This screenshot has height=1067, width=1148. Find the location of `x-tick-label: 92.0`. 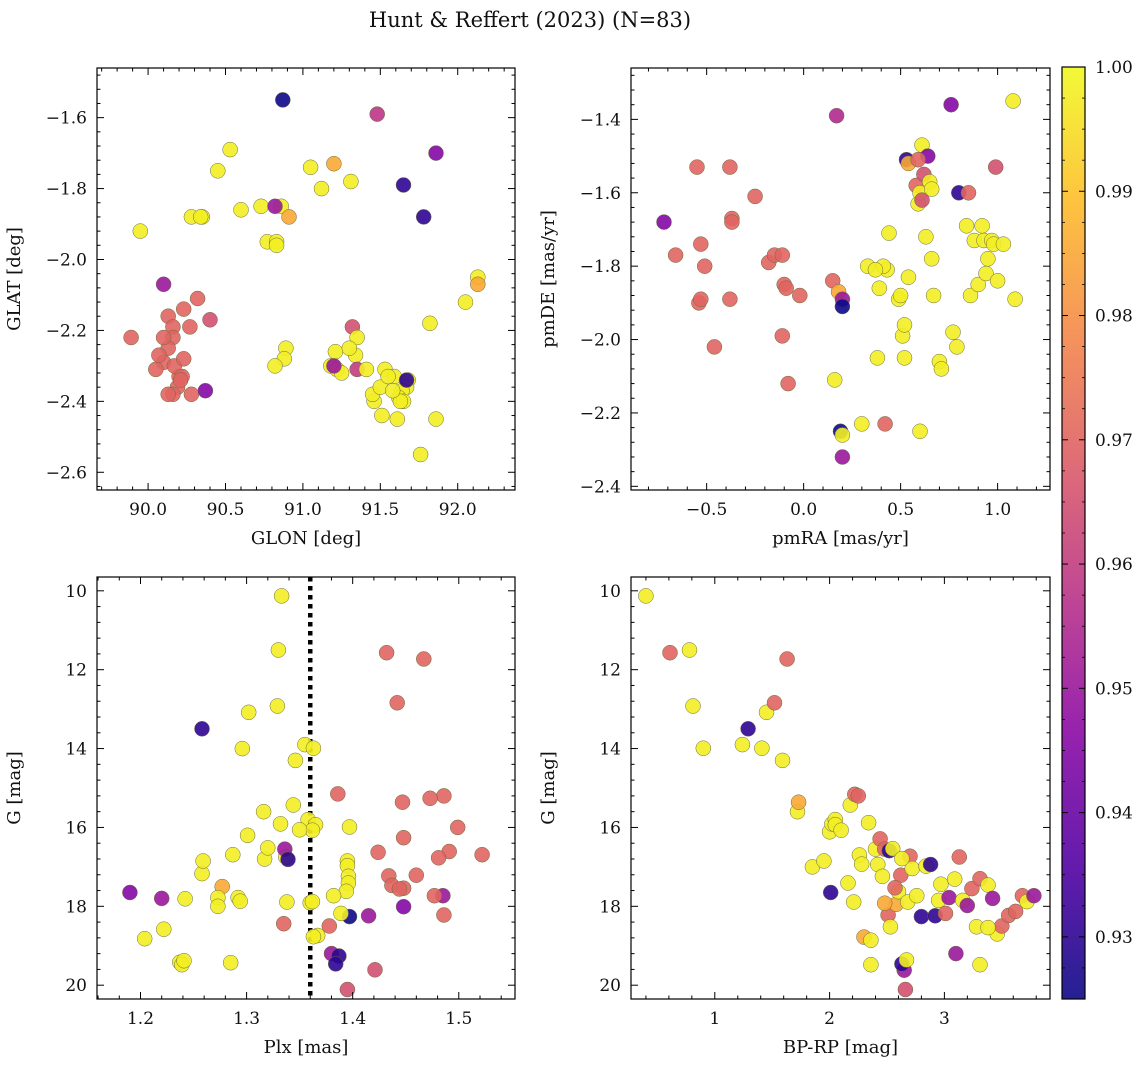

x-tick-label: 92.0 is located at coordinates (458, 510).